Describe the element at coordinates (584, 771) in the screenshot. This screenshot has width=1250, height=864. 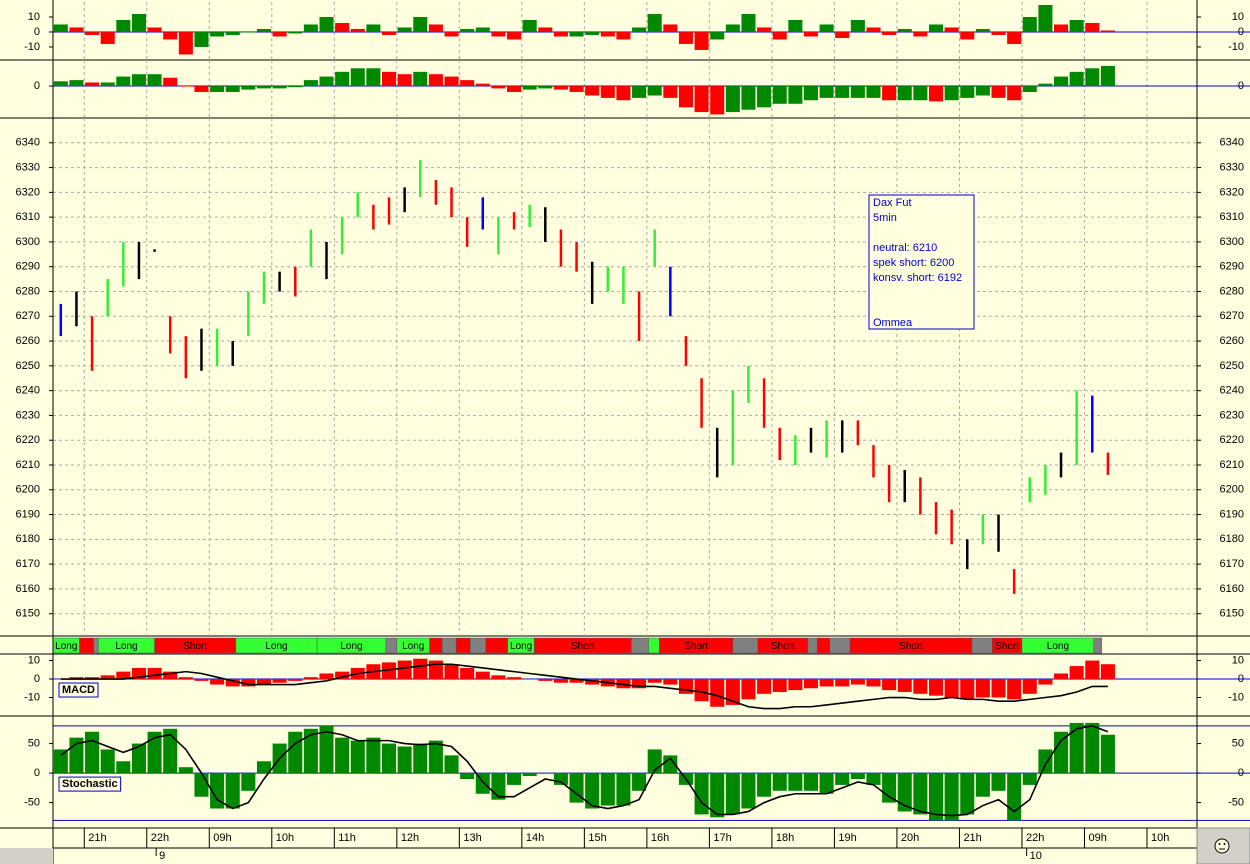
I see `indicator-line` at that location.